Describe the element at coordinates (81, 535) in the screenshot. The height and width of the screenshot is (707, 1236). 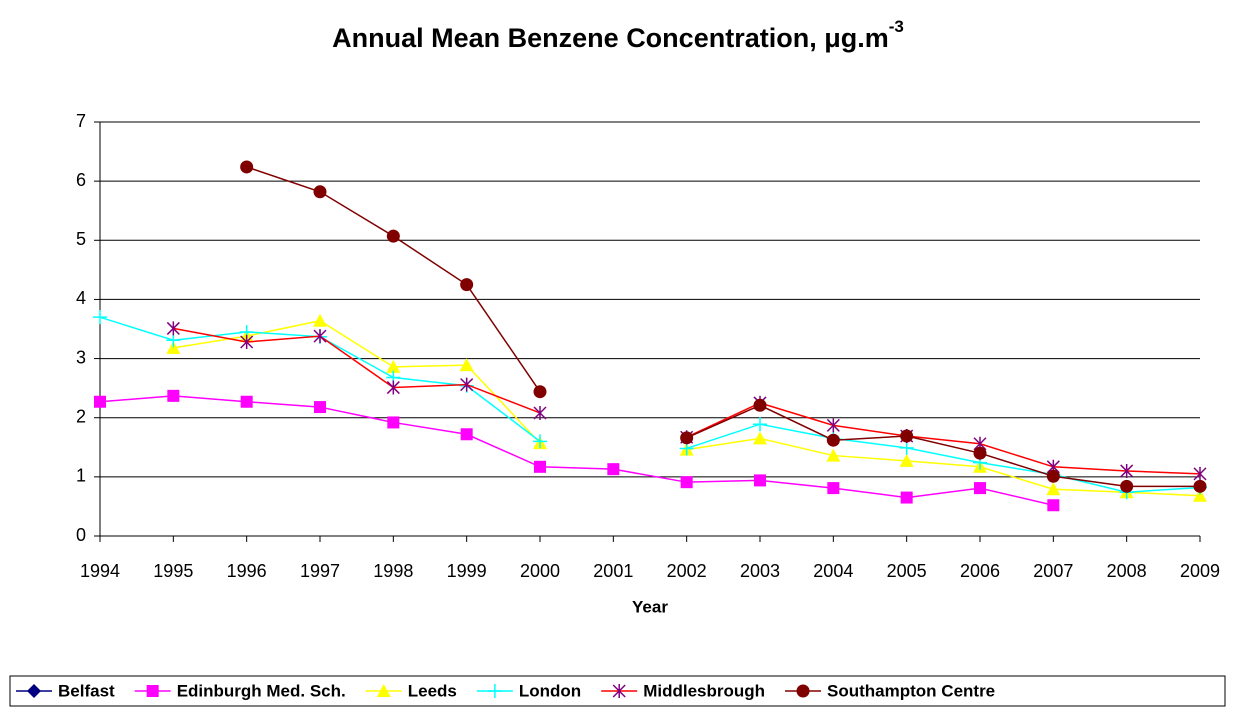
I see `y-tick-label: 0` at that location.